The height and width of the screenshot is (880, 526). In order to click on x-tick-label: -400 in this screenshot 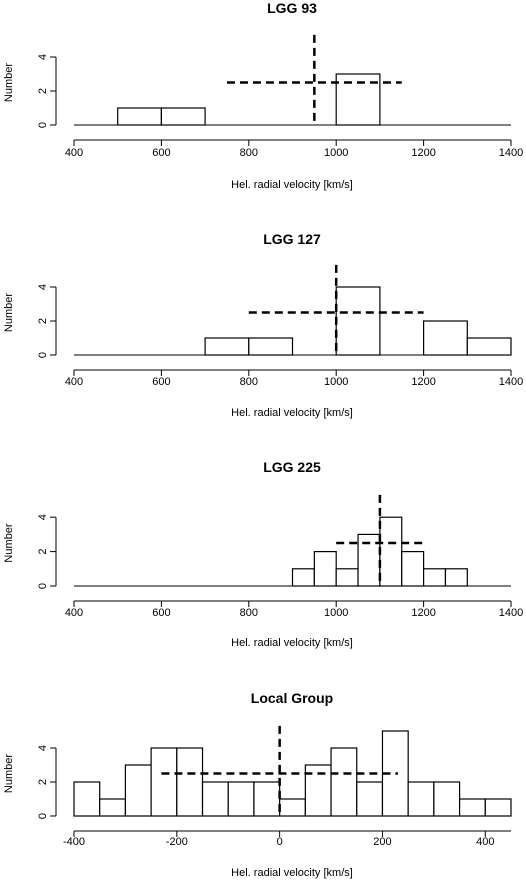, I will do `click(74, 842)`.